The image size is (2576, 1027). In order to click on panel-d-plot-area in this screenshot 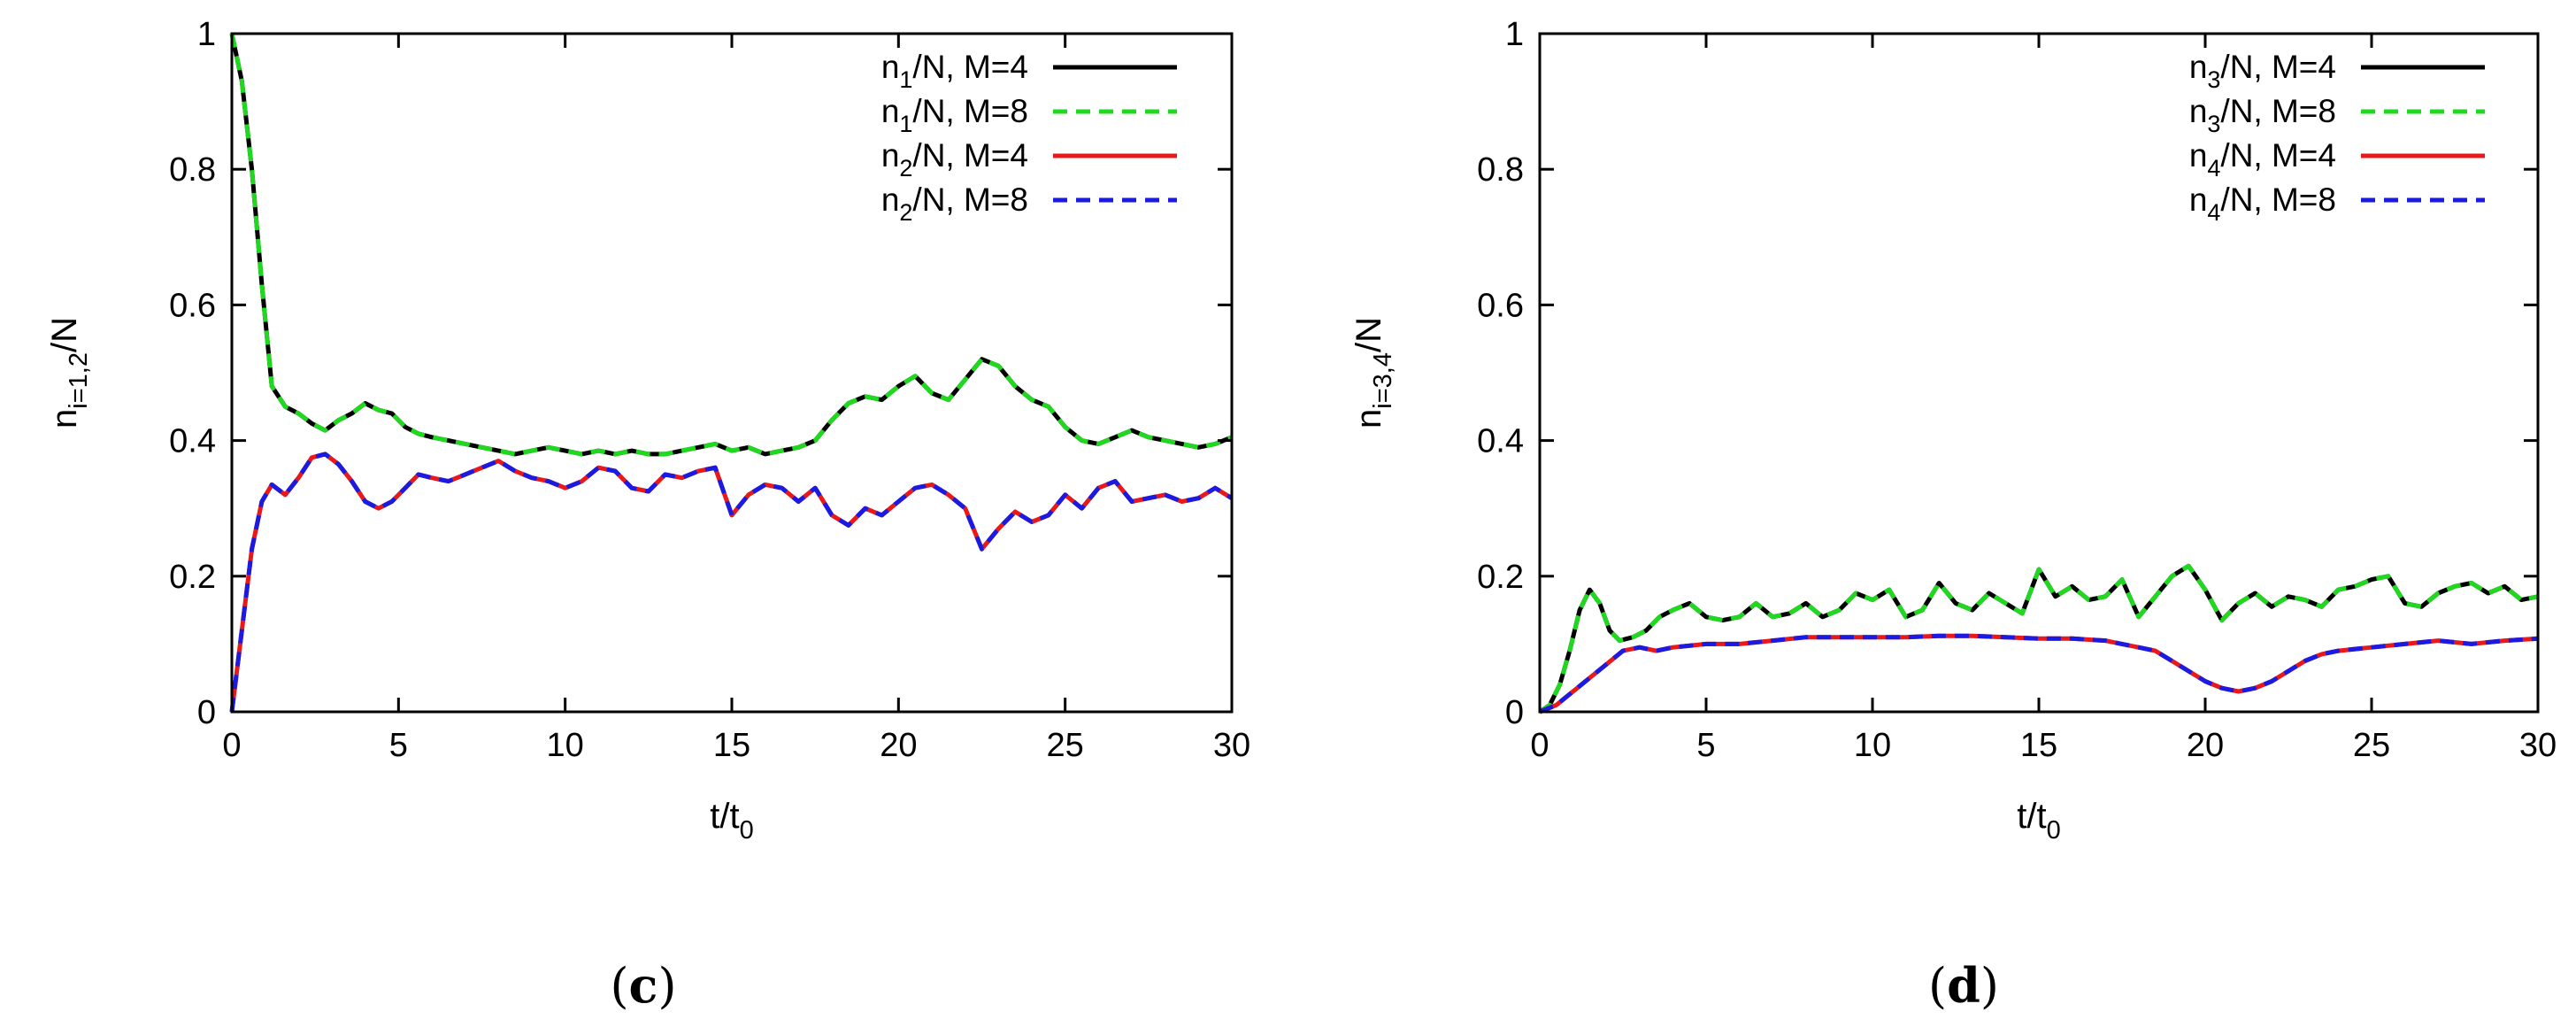, I will do `click(2038, 638)`.